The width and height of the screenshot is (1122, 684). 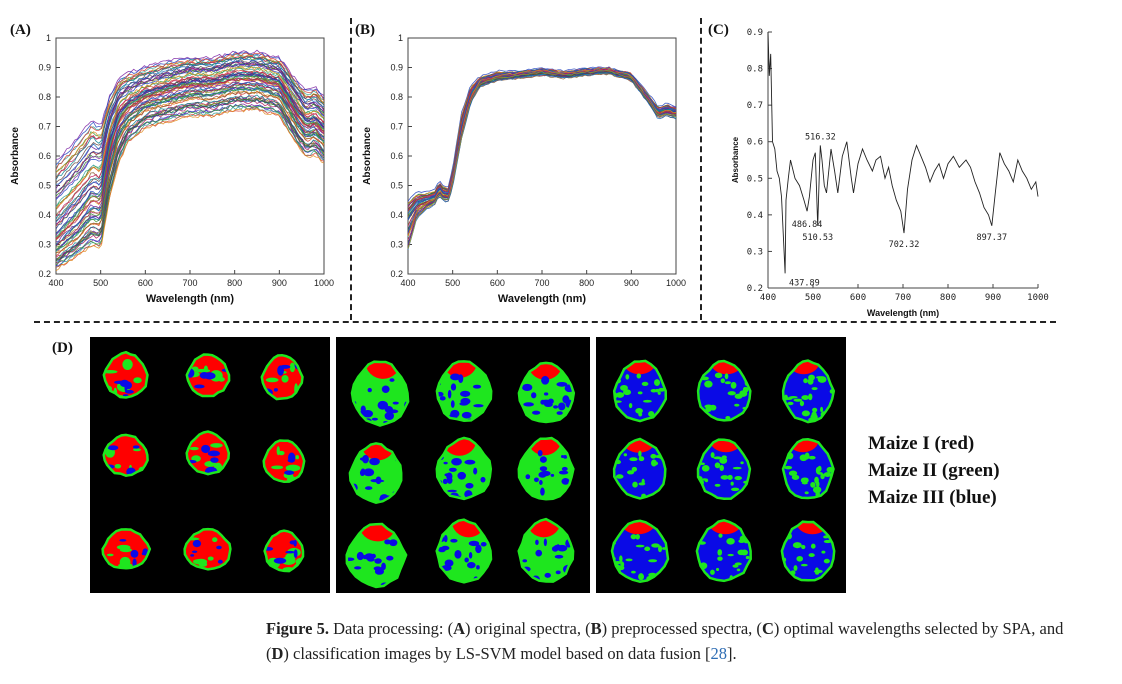 What do you see at coordinates (396, 156) in the screenshot?
I see `y-tick-label: 0.6` at bounding box center [396, 156].